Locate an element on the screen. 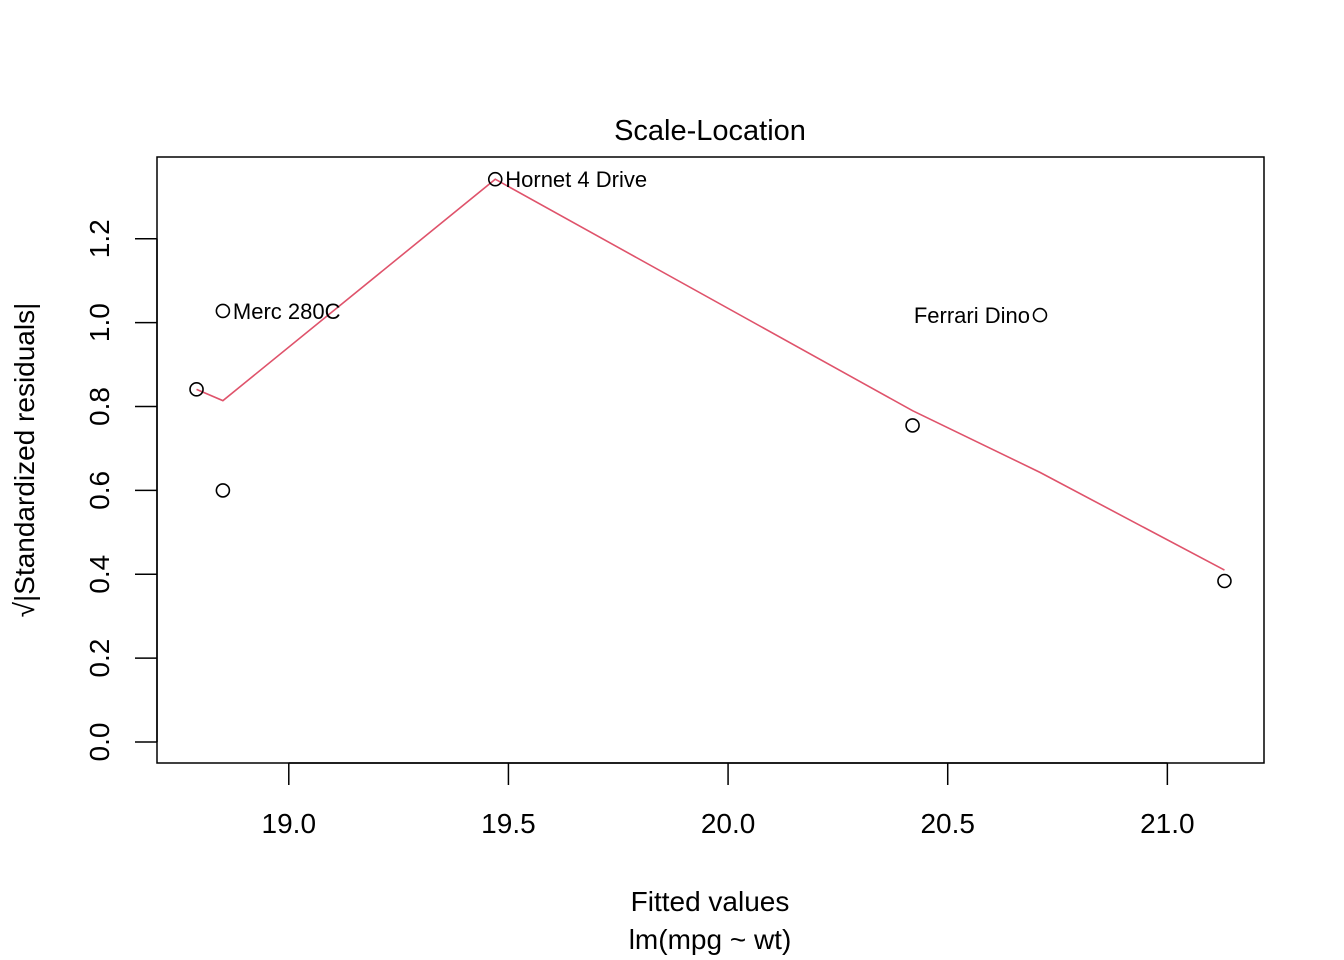  y-axis-label: √|Standardized residuals| is located at coordinates (24, 460).